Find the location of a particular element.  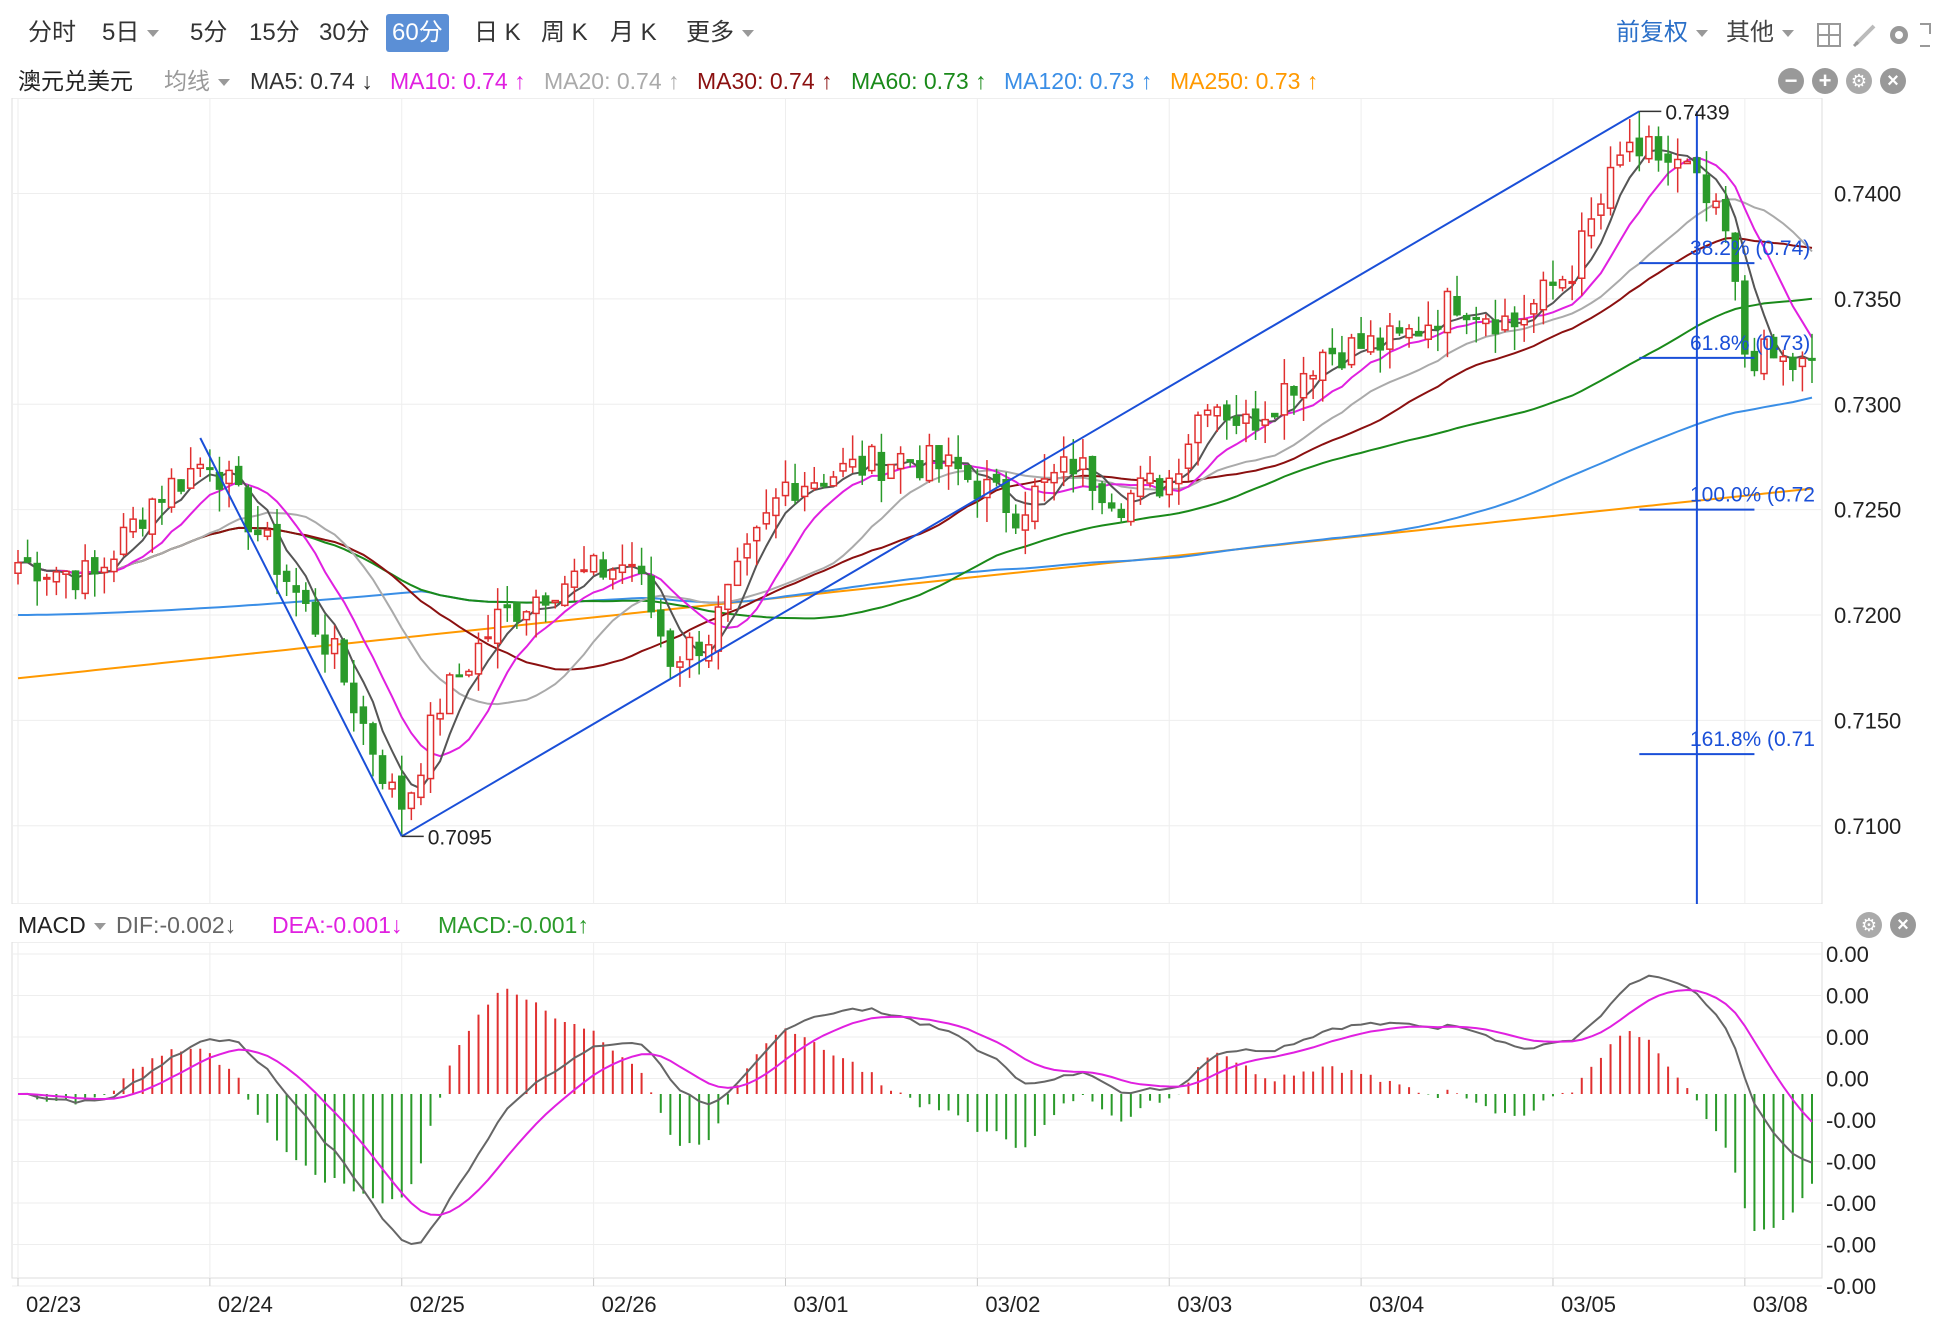

x-tick-label: 02/24 is located at coordinates (245, 1304).